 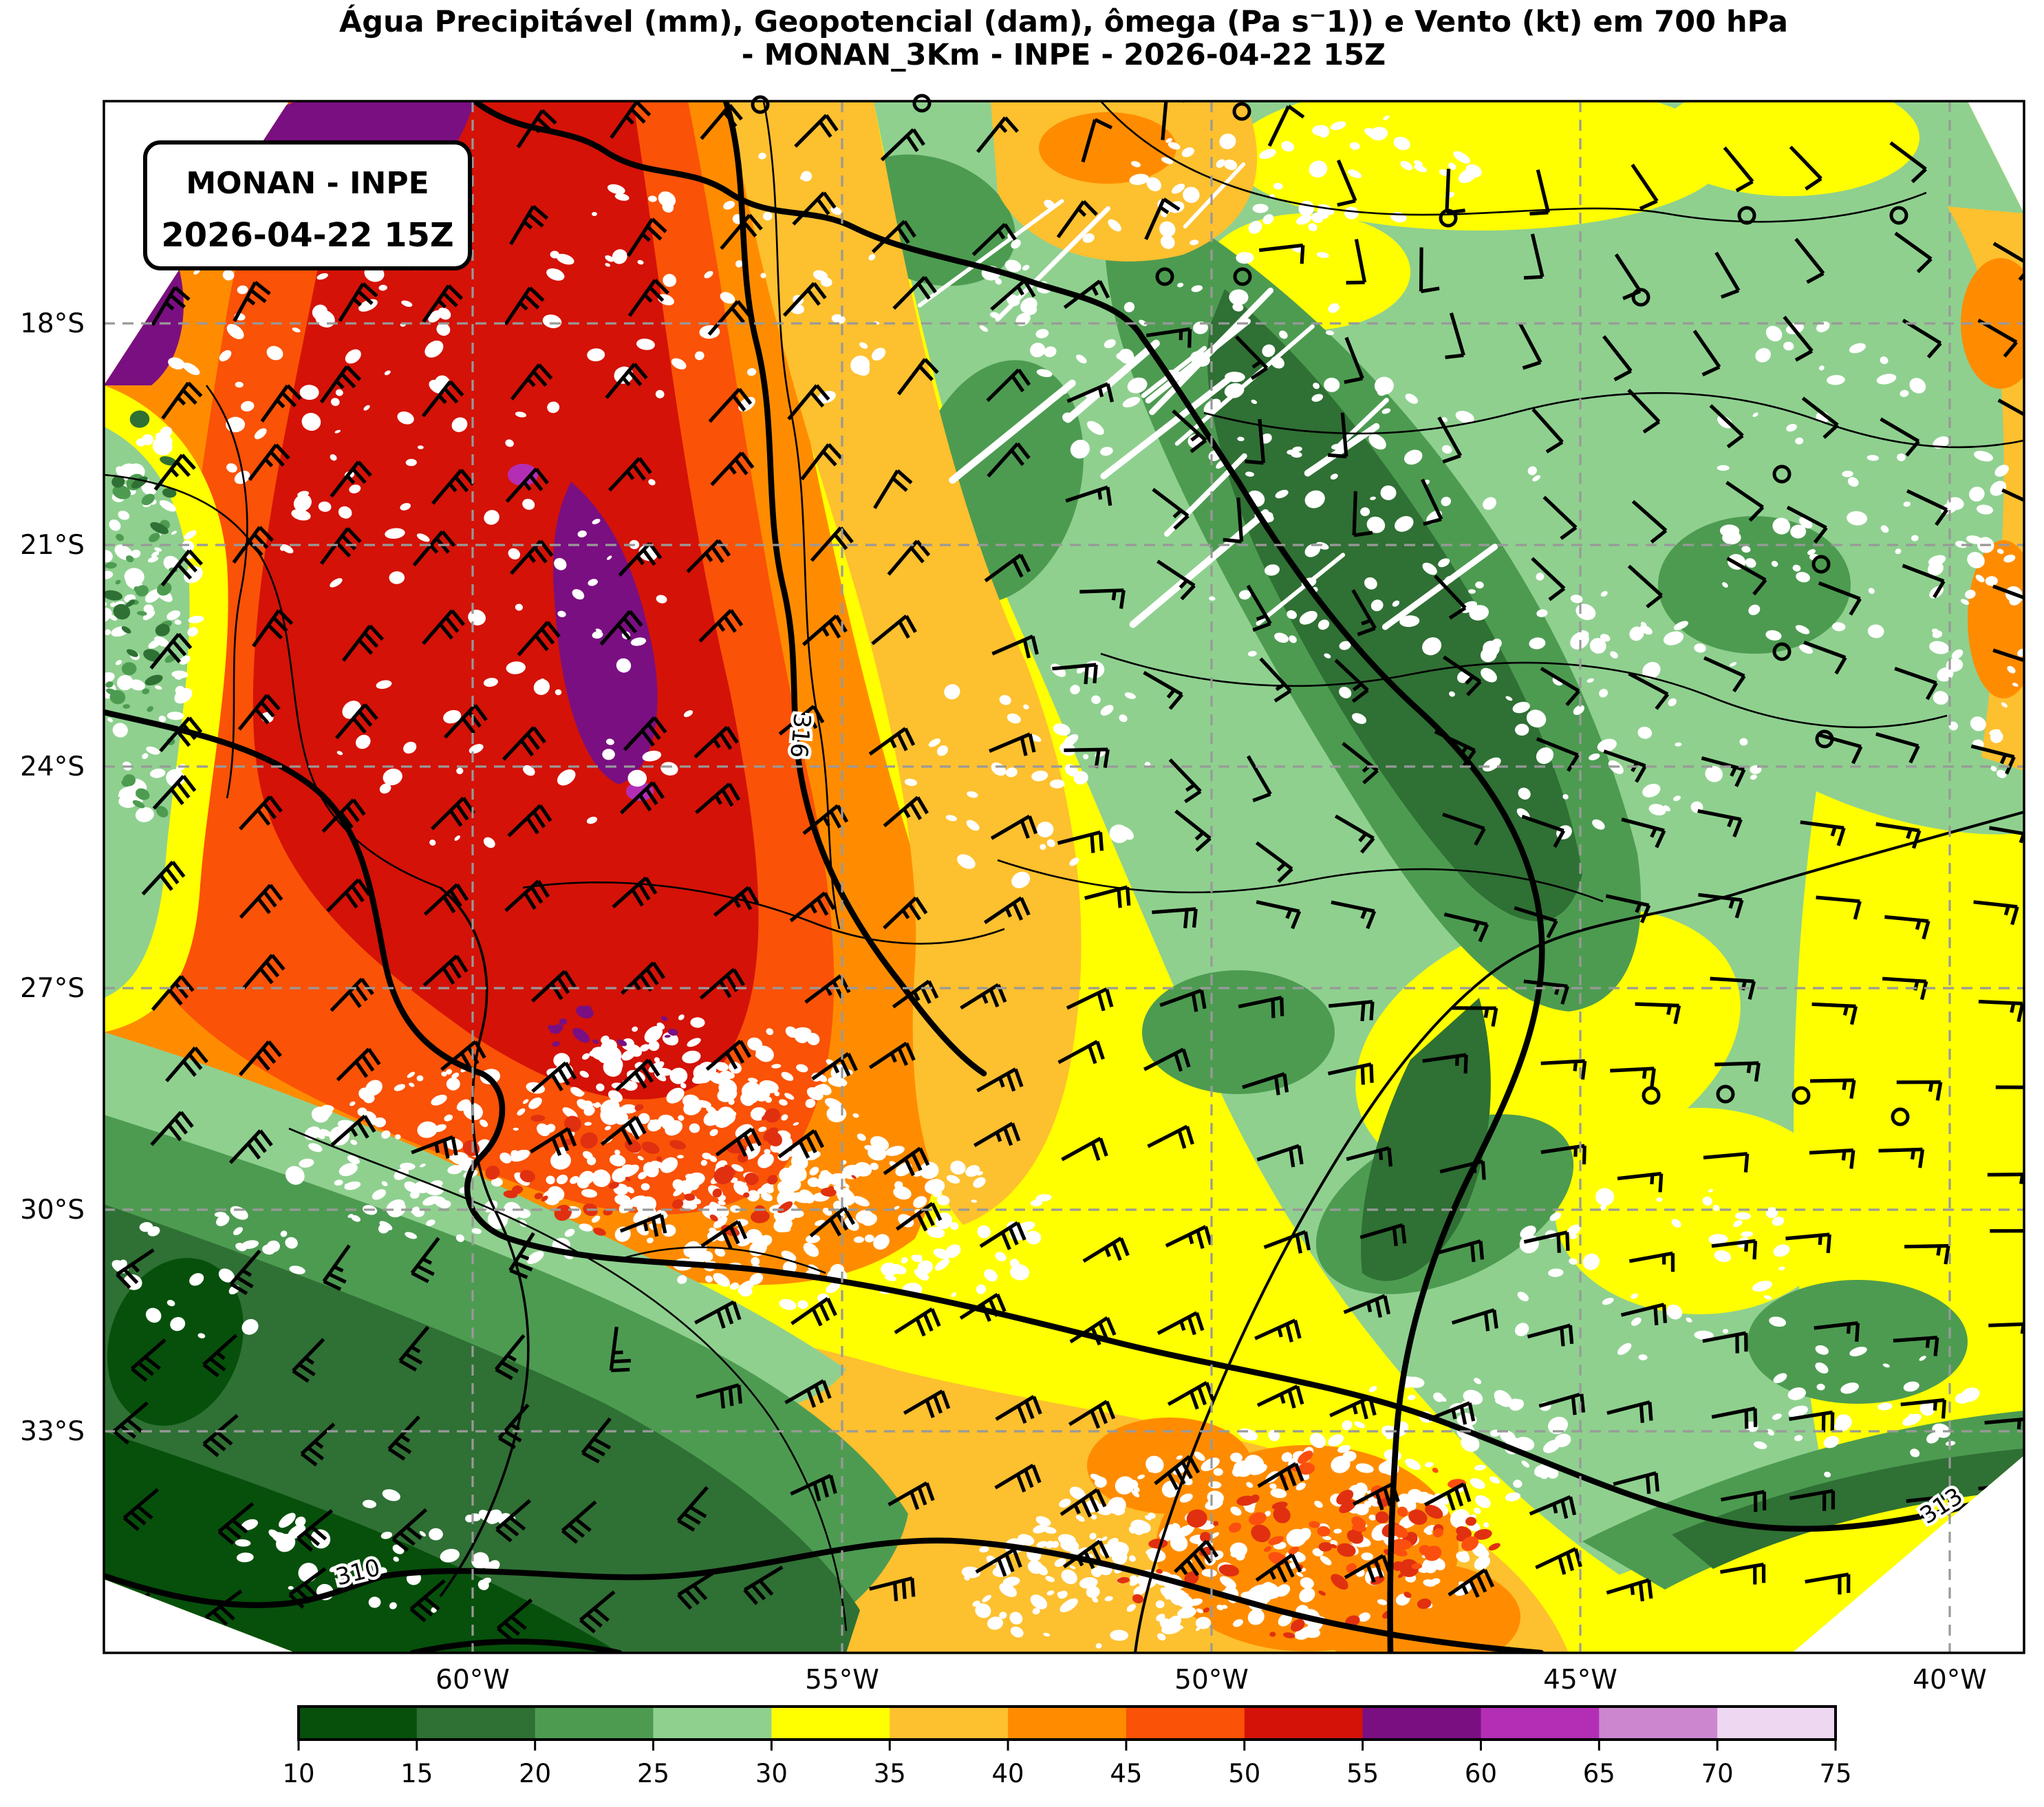 I want to click on geopotential-contour-label: 316, so click(x=800, y=735).